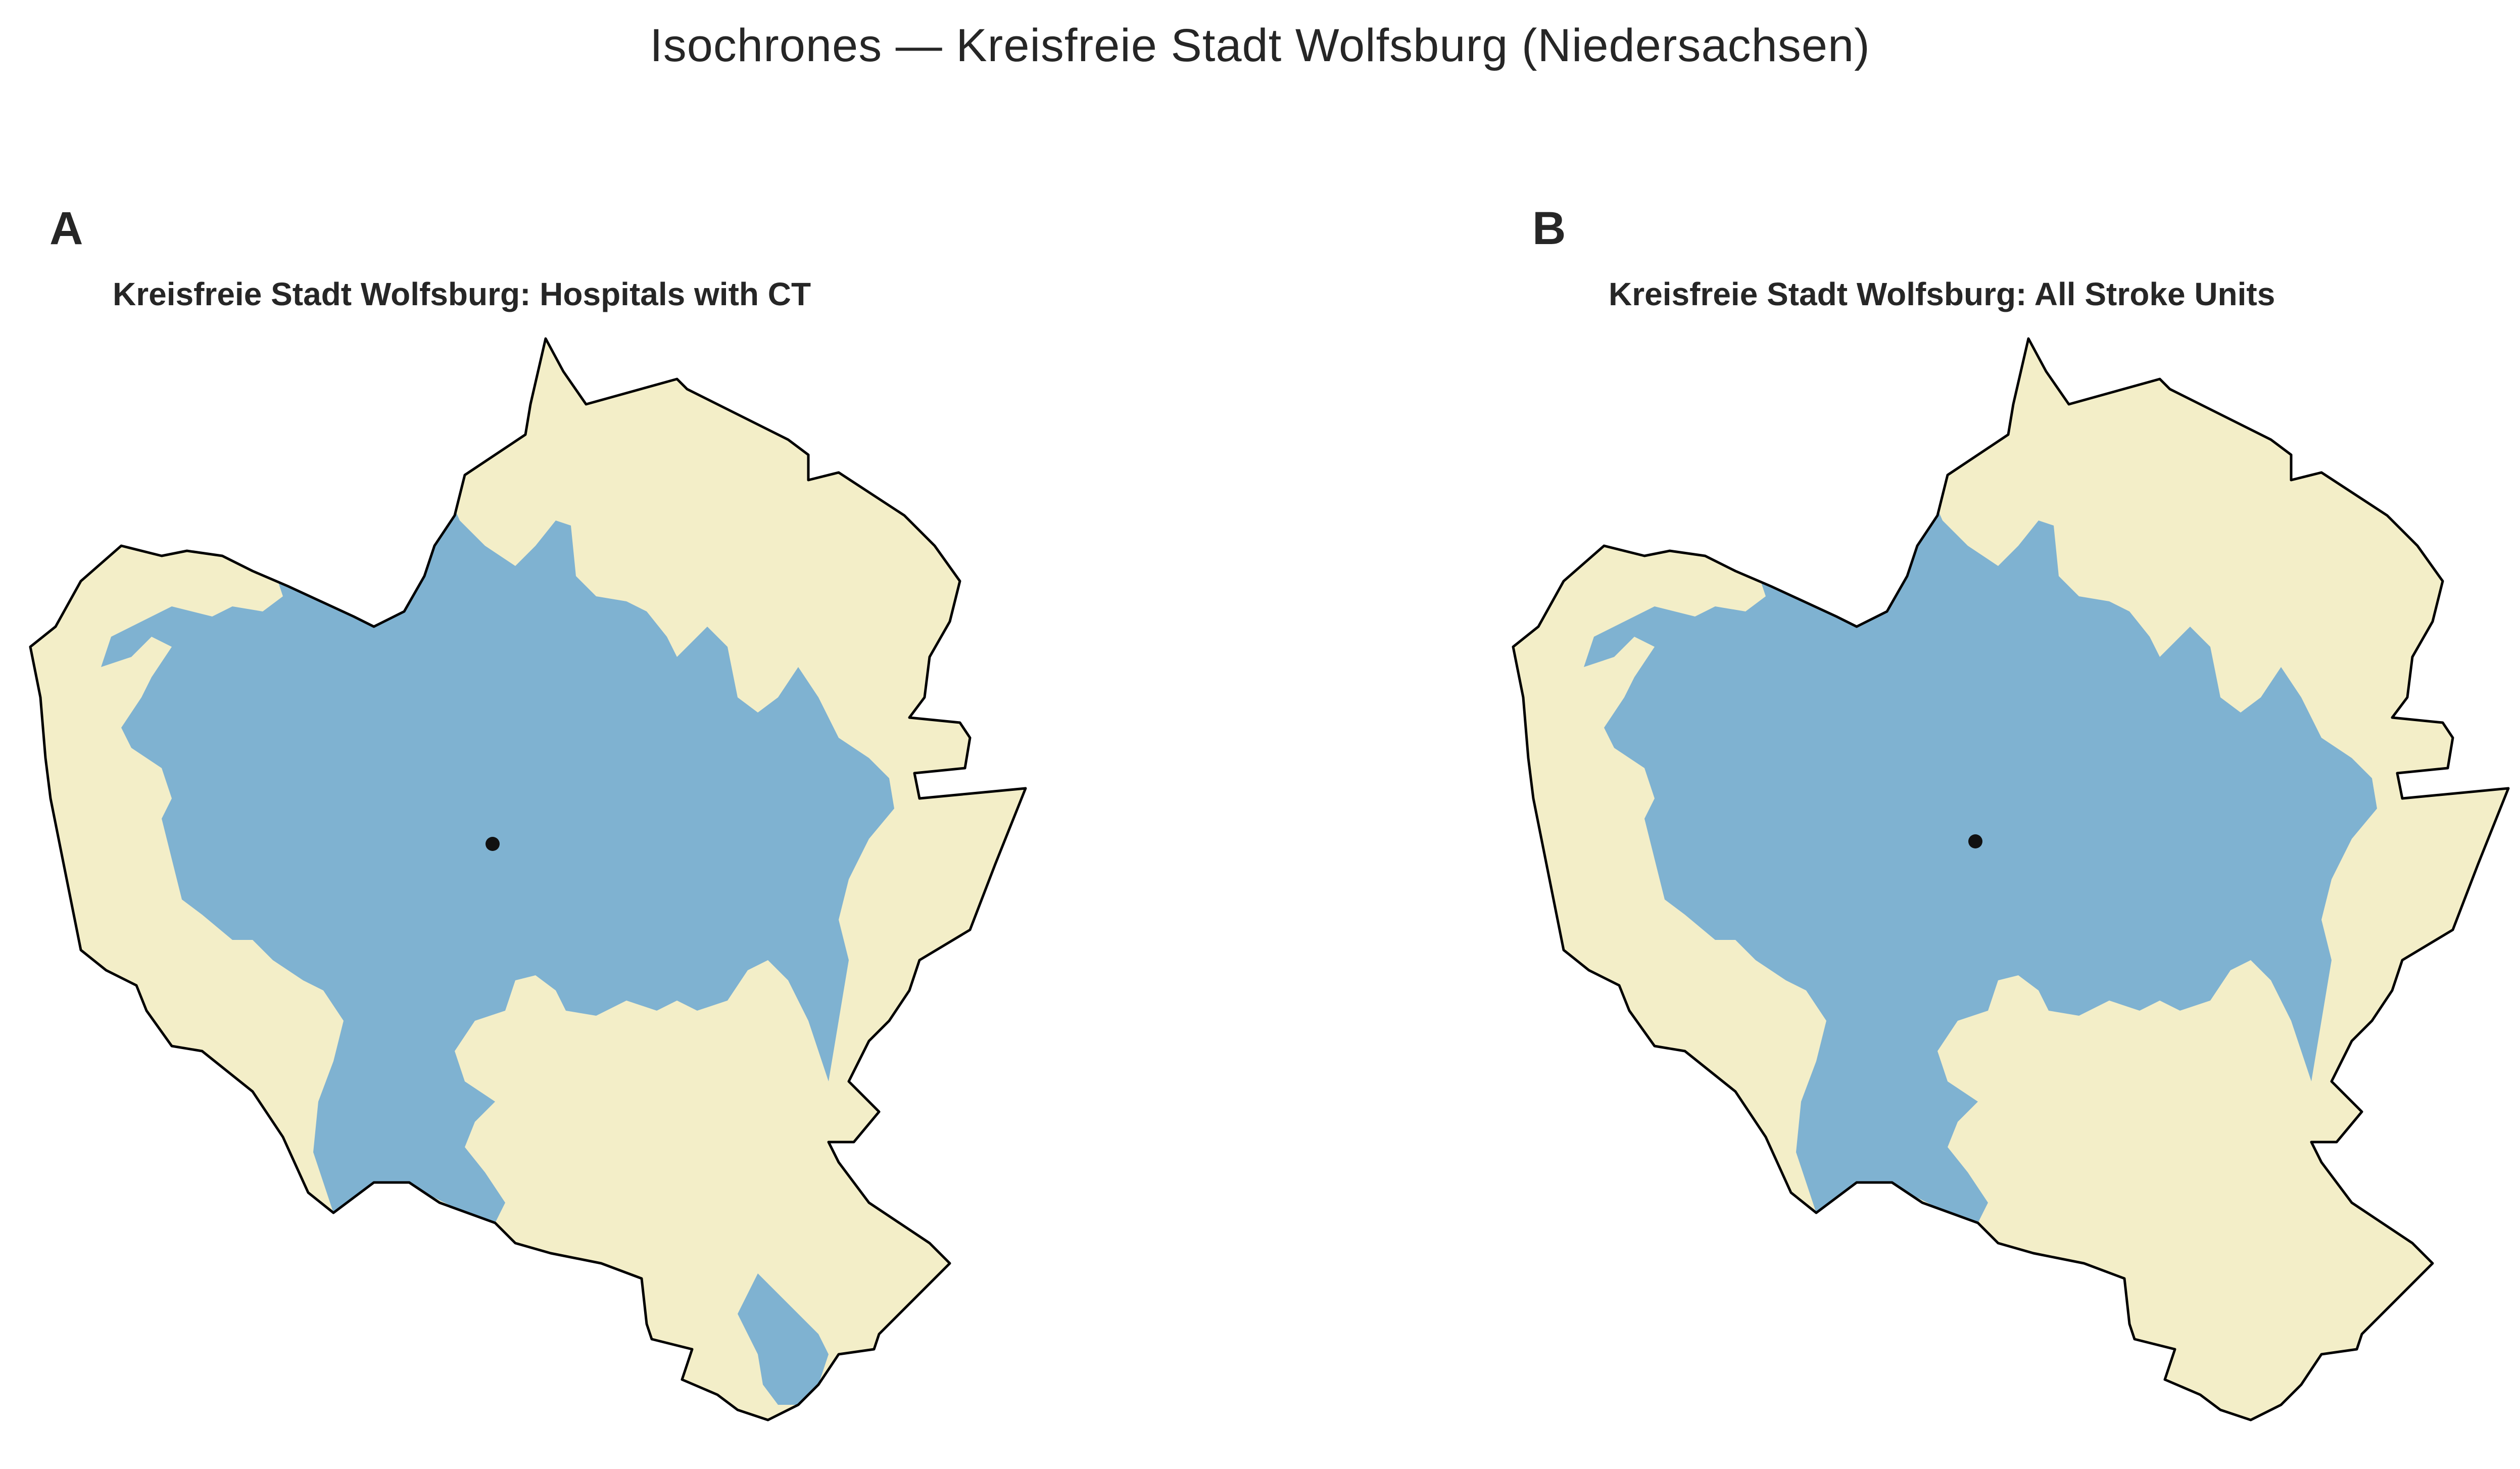 The image size is (2520, 1469). What do you see at coordinates (67, 228) in the screenshot?
I see `panel-letter: A` at bounding box center [67, 228].